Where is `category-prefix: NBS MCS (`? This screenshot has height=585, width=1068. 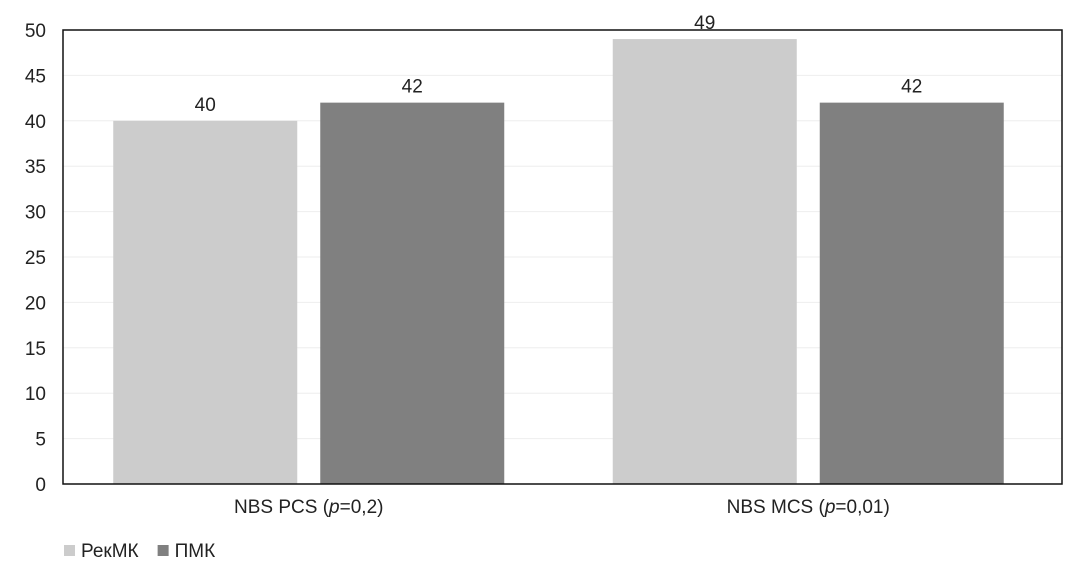
category-prefix: NBS MCS ( is located at coordinates (776, 507).